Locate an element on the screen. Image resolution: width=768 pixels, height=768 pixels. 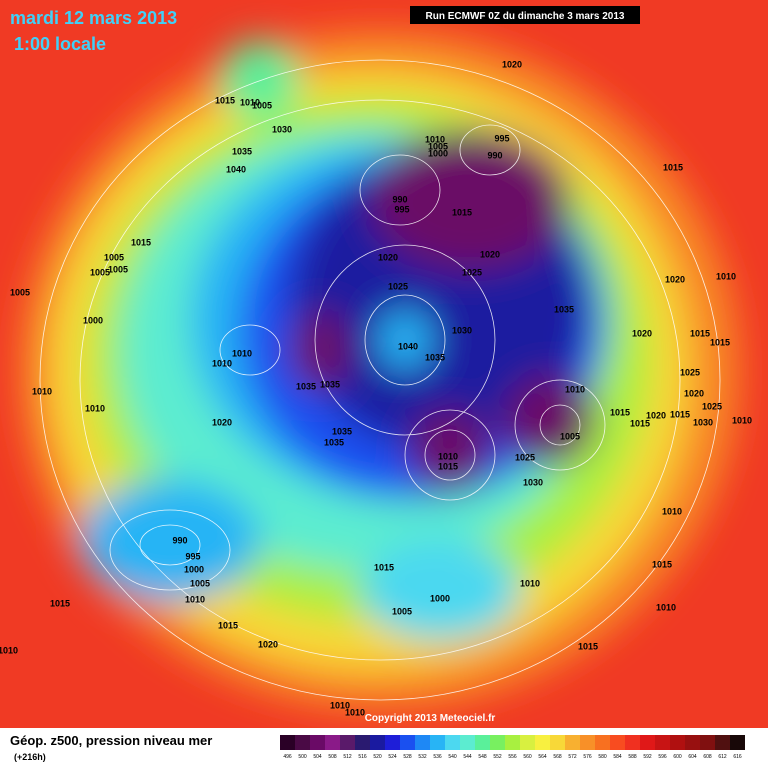
legend-level: 548 is located at coordinates (482, 757).